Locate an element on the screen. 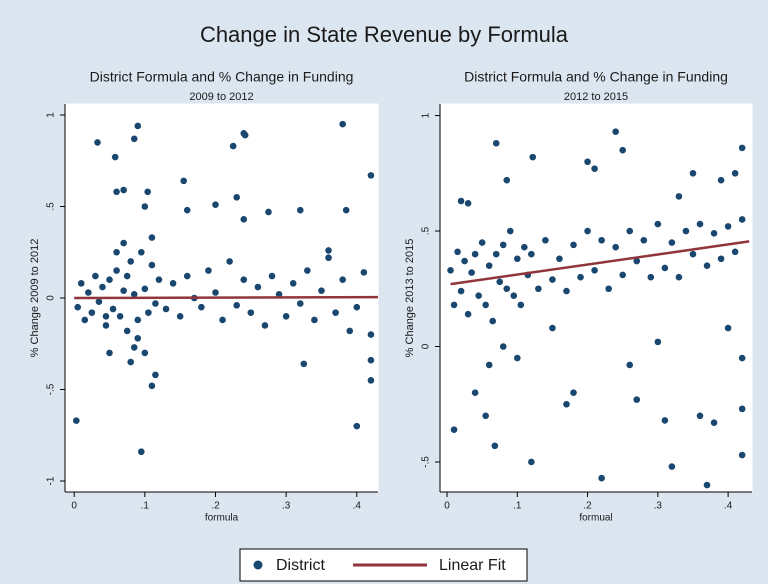  x-tick-label: .1 is located at coordinates (145, 506).